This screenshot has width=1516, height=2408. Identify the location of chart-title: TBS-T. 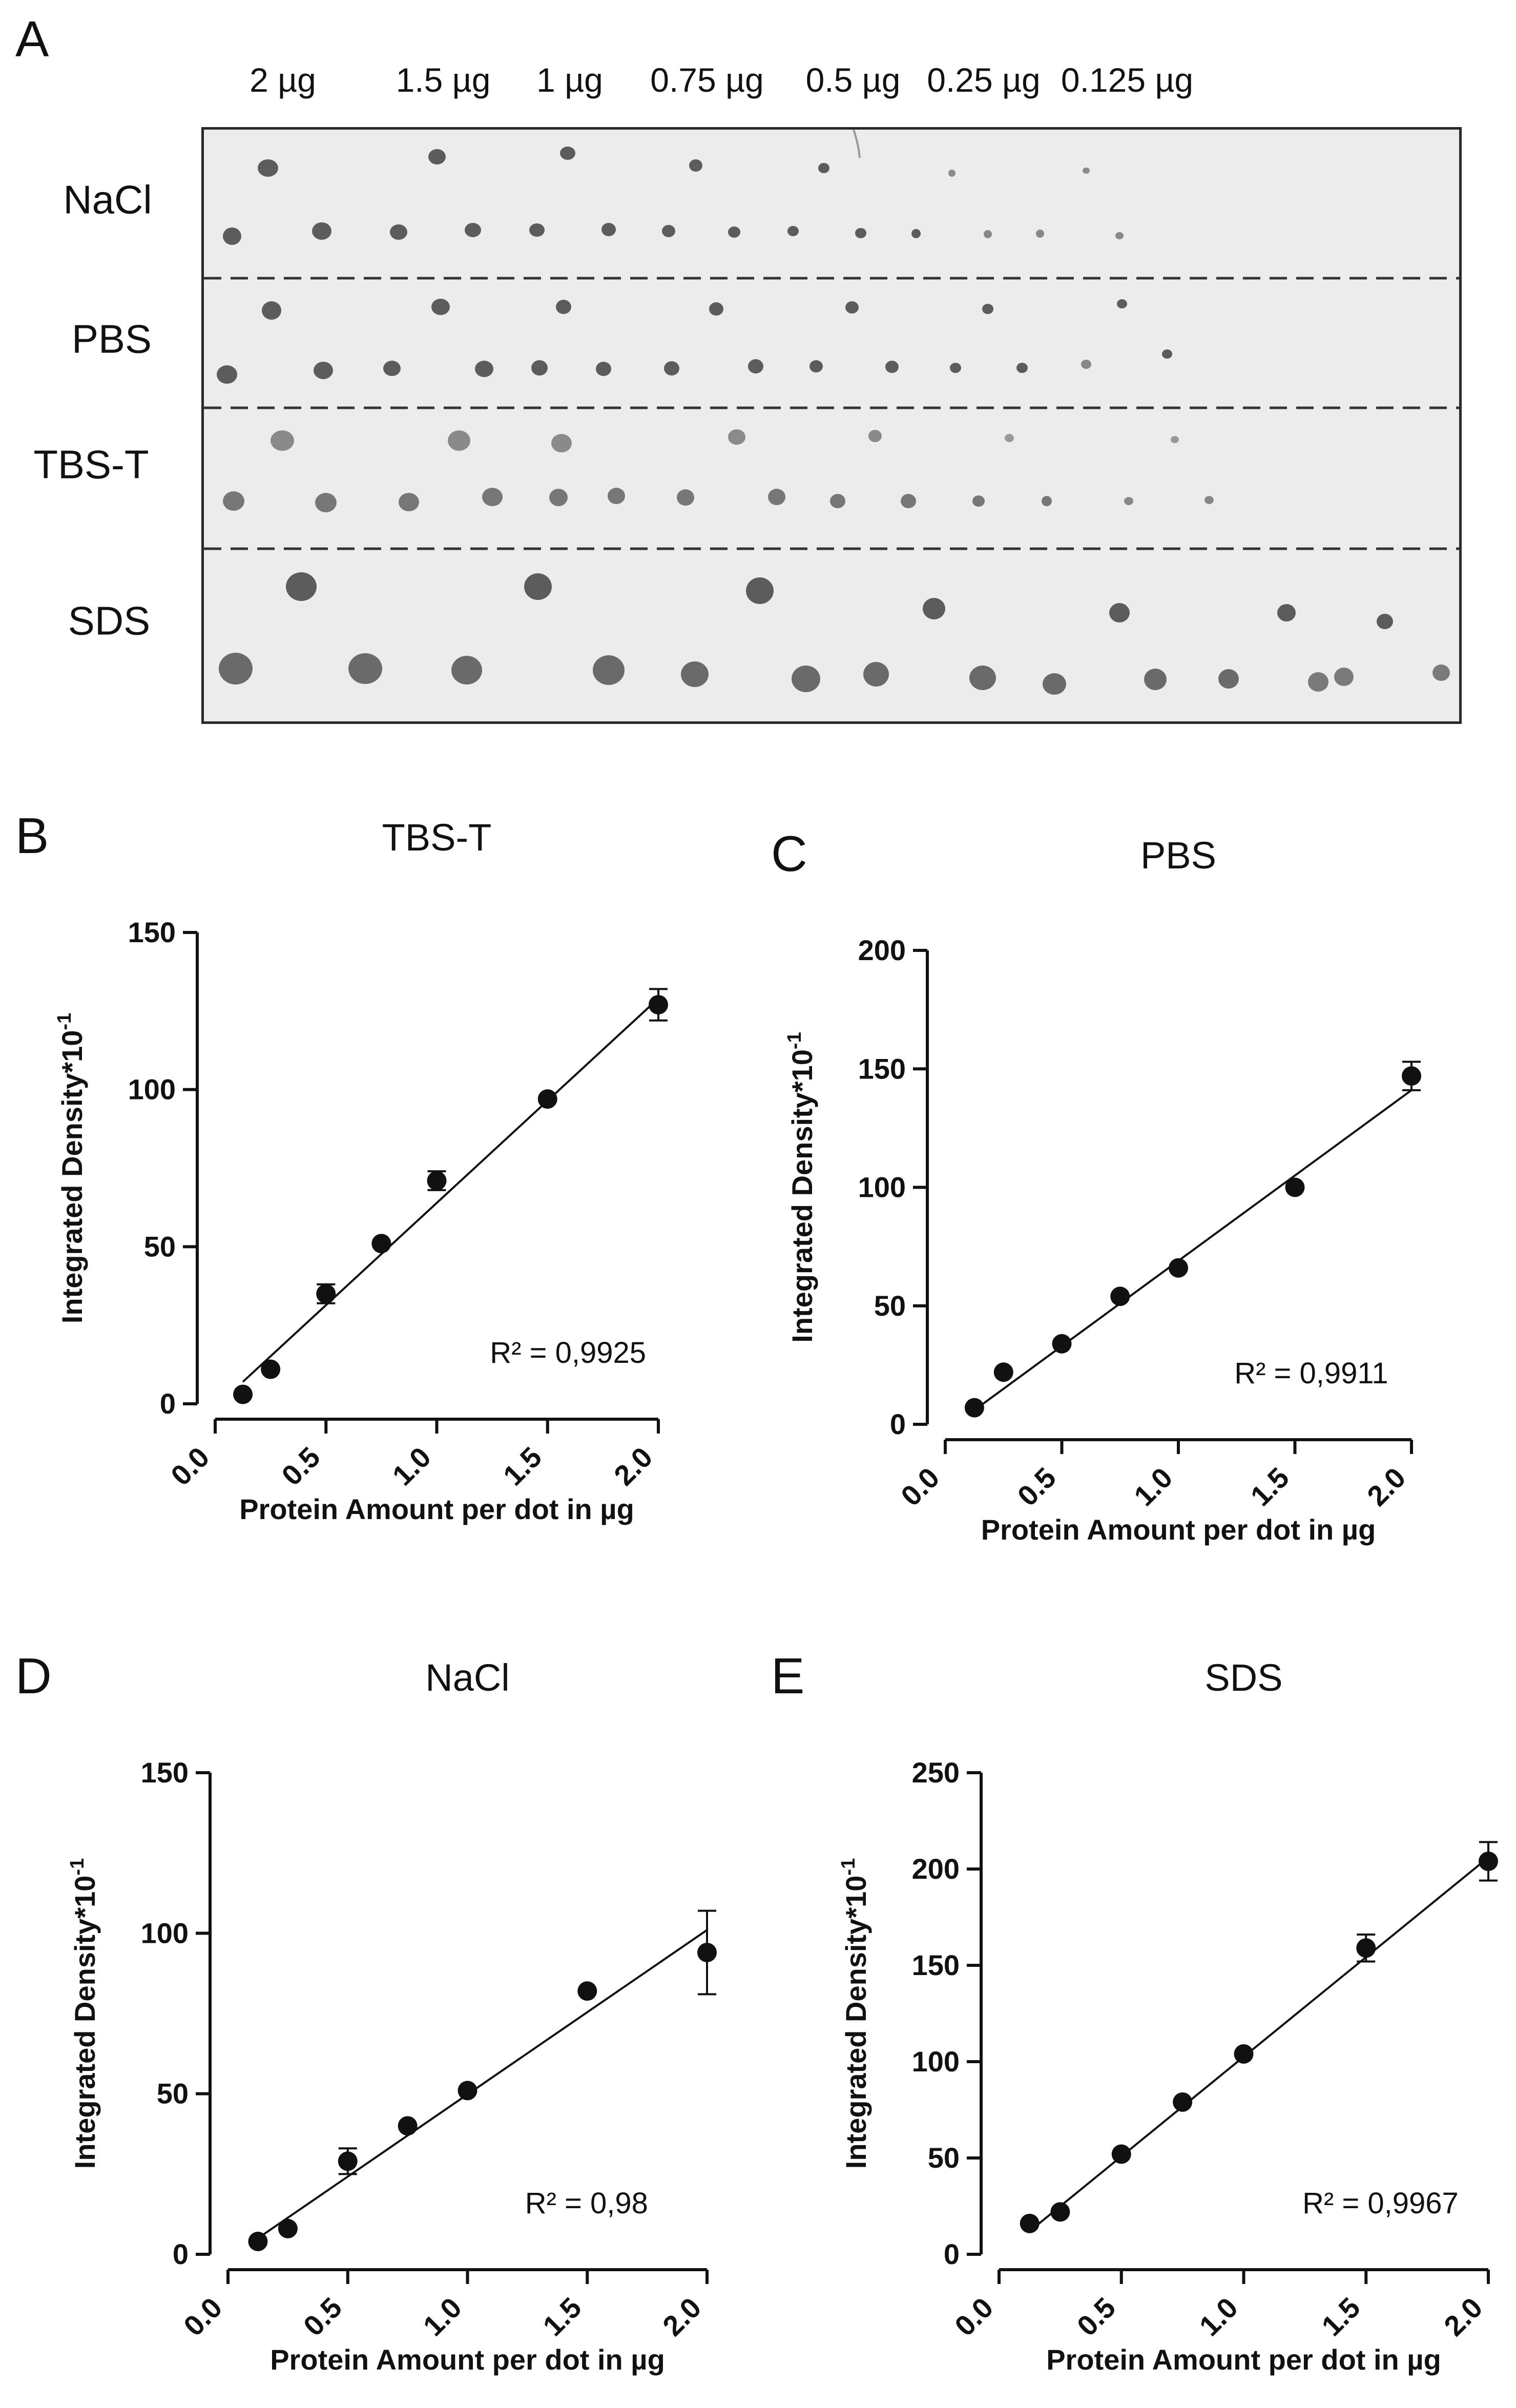
(437, 838).